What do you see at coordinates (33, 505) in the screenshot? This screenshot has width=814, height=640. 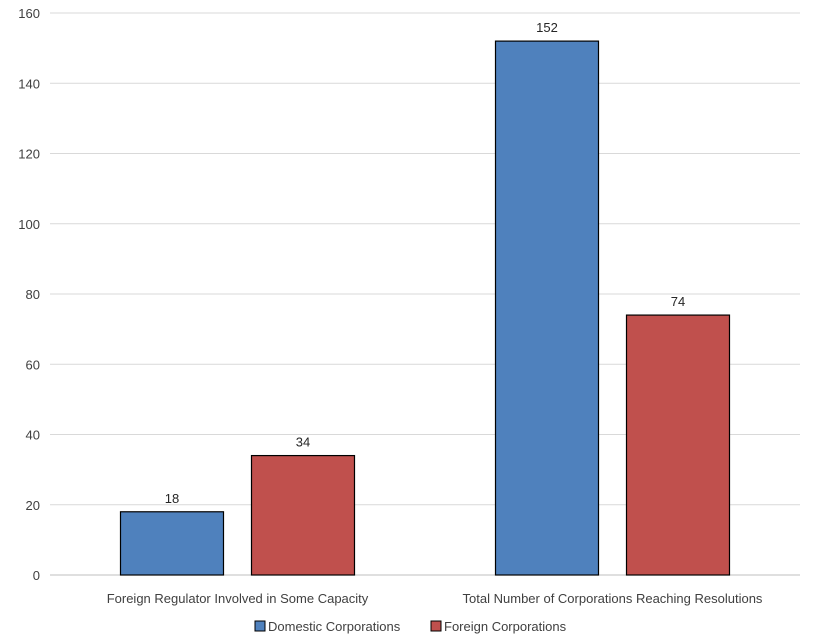 I see `y-tick-label: 20` at bounding box center [33, 505].